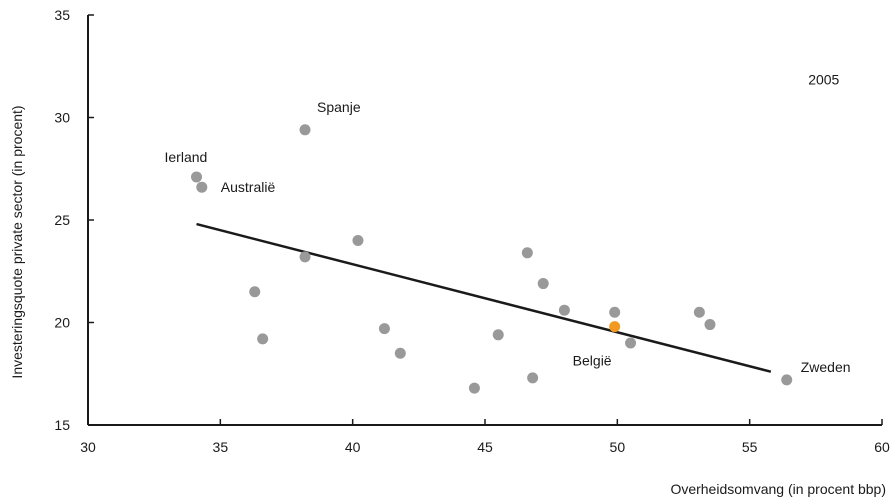  Describe the element at coordinates (882, 447) in the screenshot. I see `x-tick-label: 60` at that location.